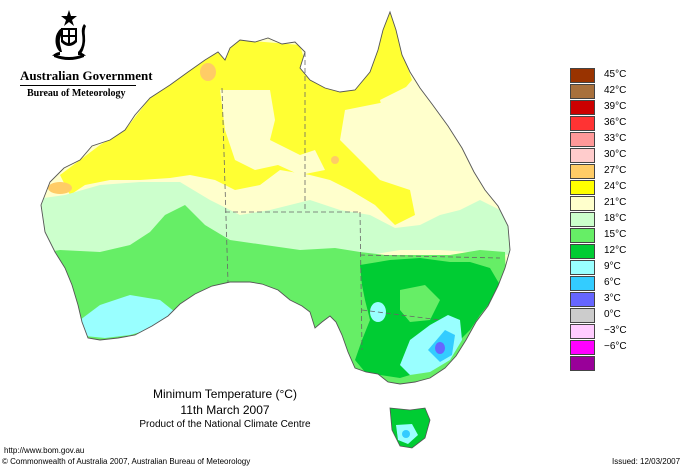 This screenshot has height=467, width=680. I want to click on map-title: Minimum Temperature (°C), so click(225, 394).